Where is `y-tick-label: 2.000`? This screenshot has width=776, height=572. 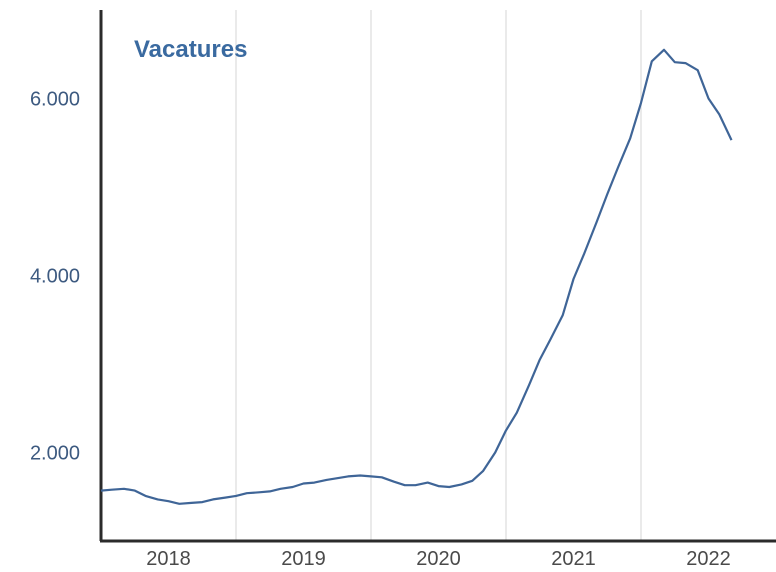 y-tick-label: 2.000 is located at coordinates (55, 454).